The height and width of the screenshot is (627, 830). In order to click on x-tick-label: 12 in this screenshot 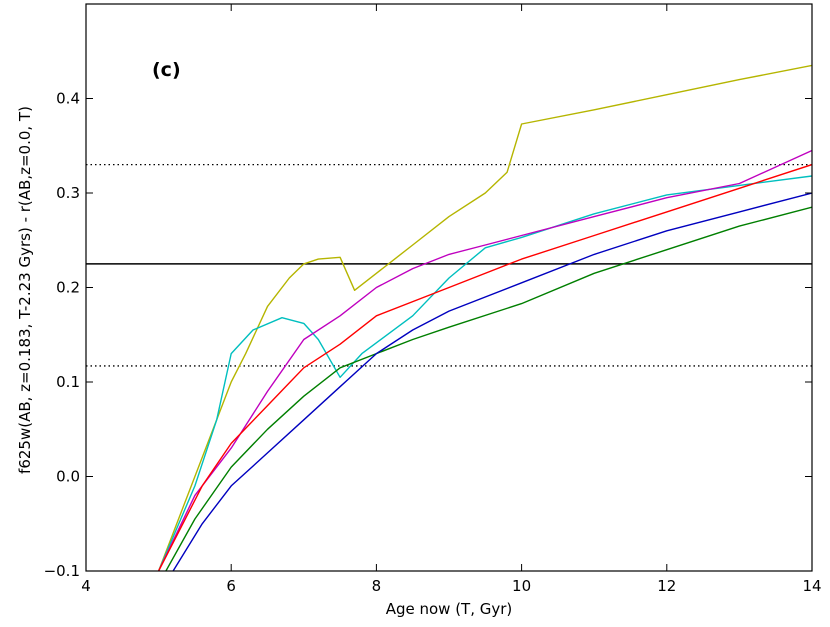, I will do `click(666, 586)`.